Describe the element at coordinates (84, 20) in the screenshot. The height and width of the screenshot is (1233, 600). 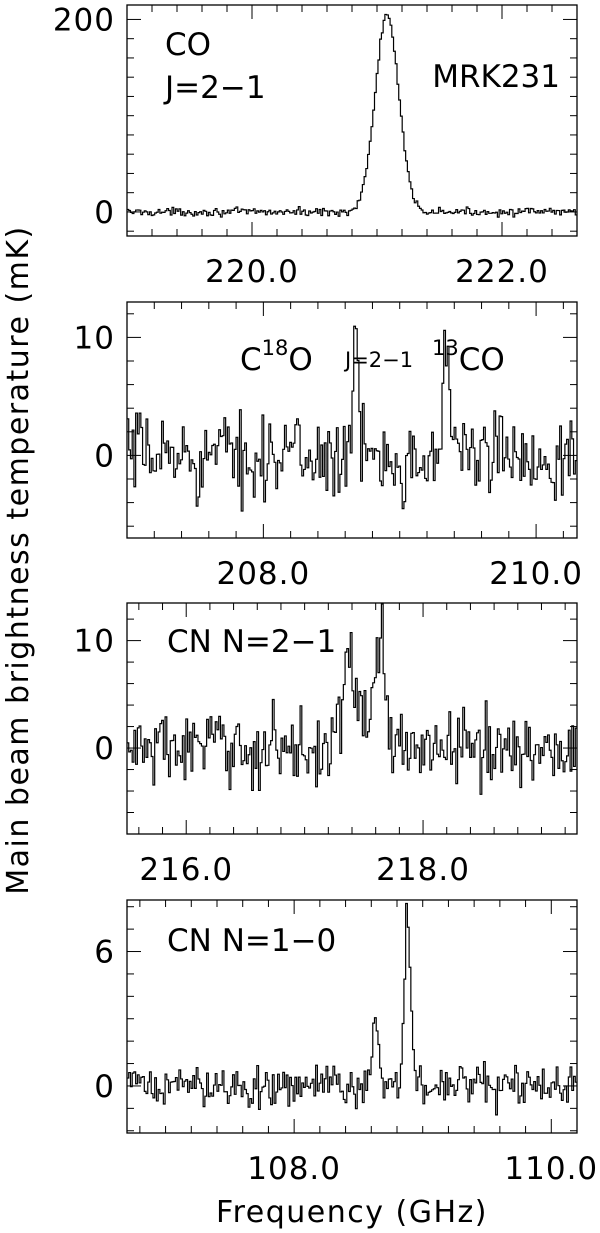
I see `y-tick-label: 200` at that location.